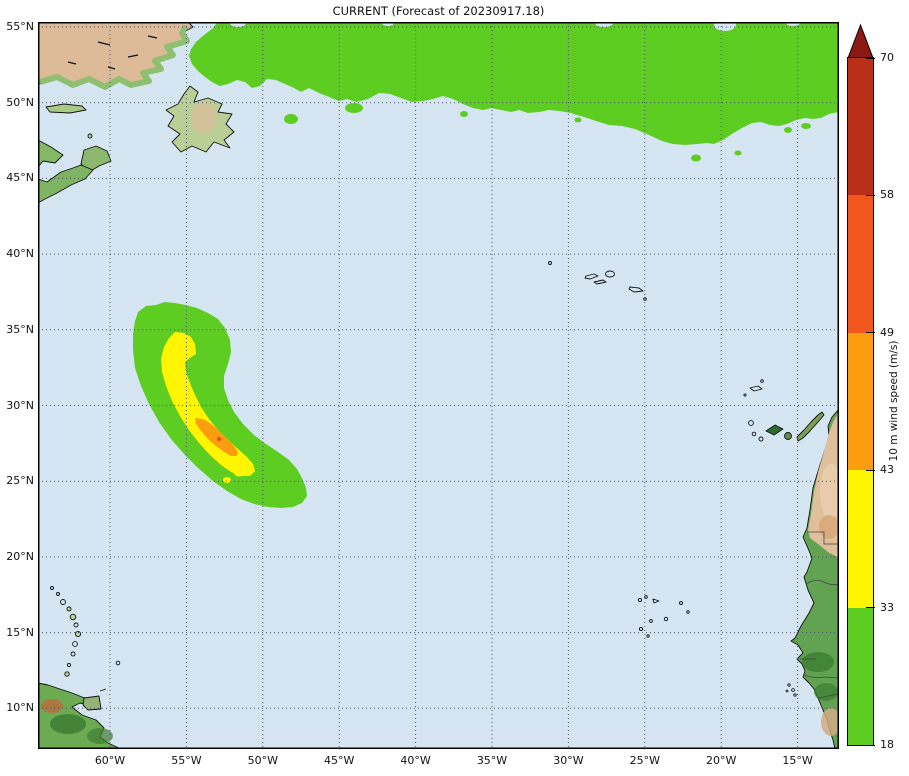 The width and height of the screenshot is (909, 776). I want to click on colorbar-tick-label: 33, so click(887, 607).